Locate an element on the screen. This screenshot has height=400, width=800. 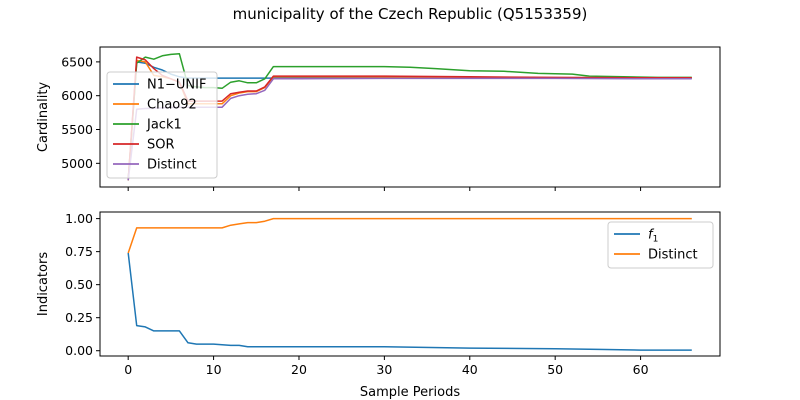
y-tick-label: 0.75 is located at coordinates (79, 251).